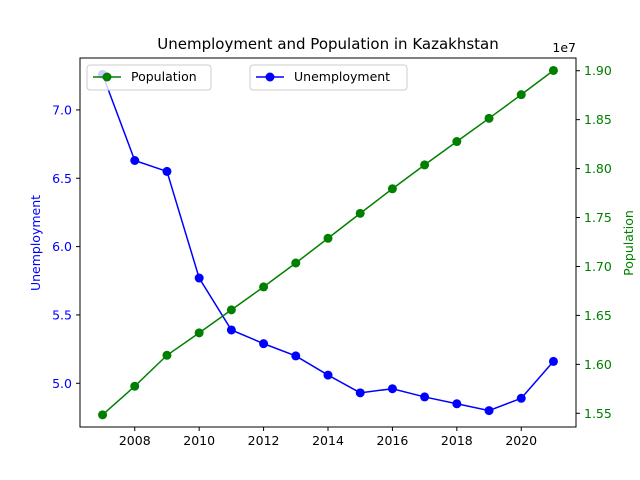 The image size is (640, 480). Describe the element at coordinates (598, 70) in the screenshot. I see `y-right-tick-label: 1.90` at that location.